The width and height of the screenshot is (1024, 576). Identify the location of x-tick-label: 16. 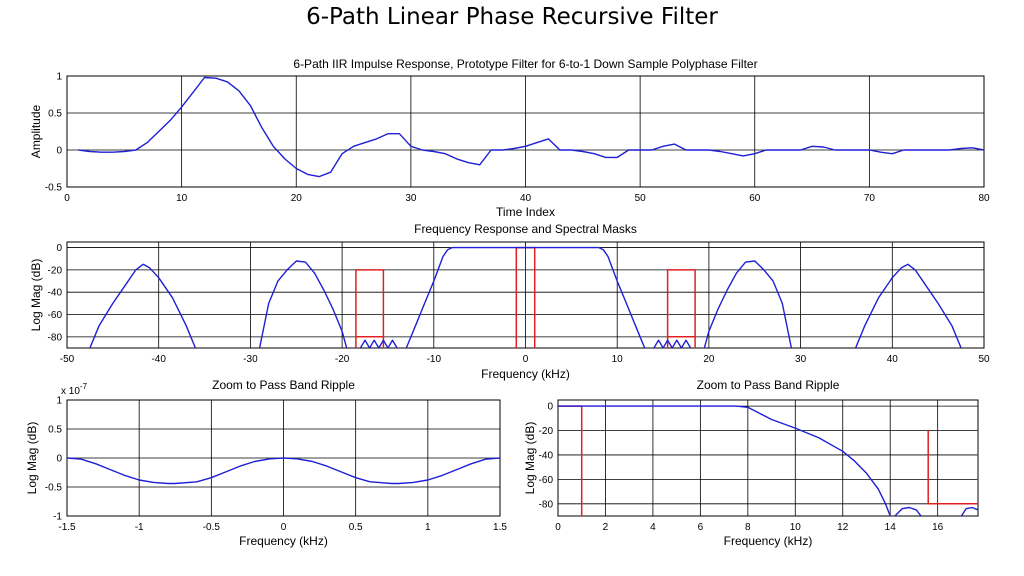
(938, 527).